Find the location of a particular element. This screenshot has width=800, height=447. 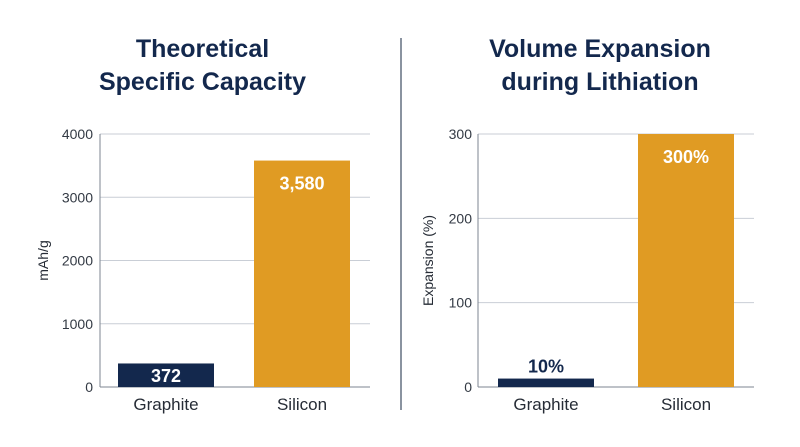

data-label: 3,580 is located at coordinates (301, 184).